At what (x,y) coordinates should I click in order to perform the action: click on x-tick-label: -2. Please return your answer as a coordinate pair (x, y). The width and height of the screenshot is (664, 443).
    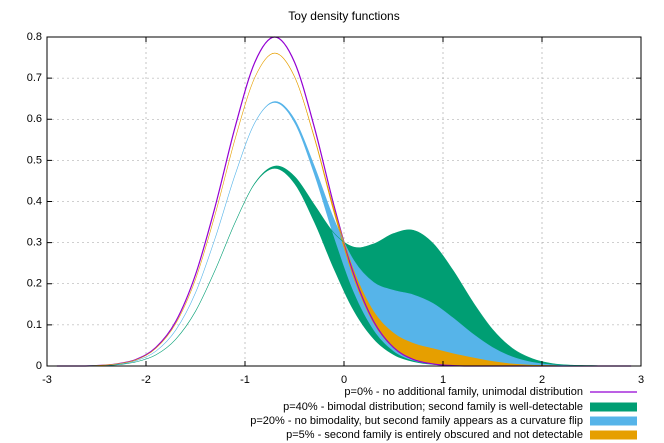
    Looking at the image, I should click on (146, 380).